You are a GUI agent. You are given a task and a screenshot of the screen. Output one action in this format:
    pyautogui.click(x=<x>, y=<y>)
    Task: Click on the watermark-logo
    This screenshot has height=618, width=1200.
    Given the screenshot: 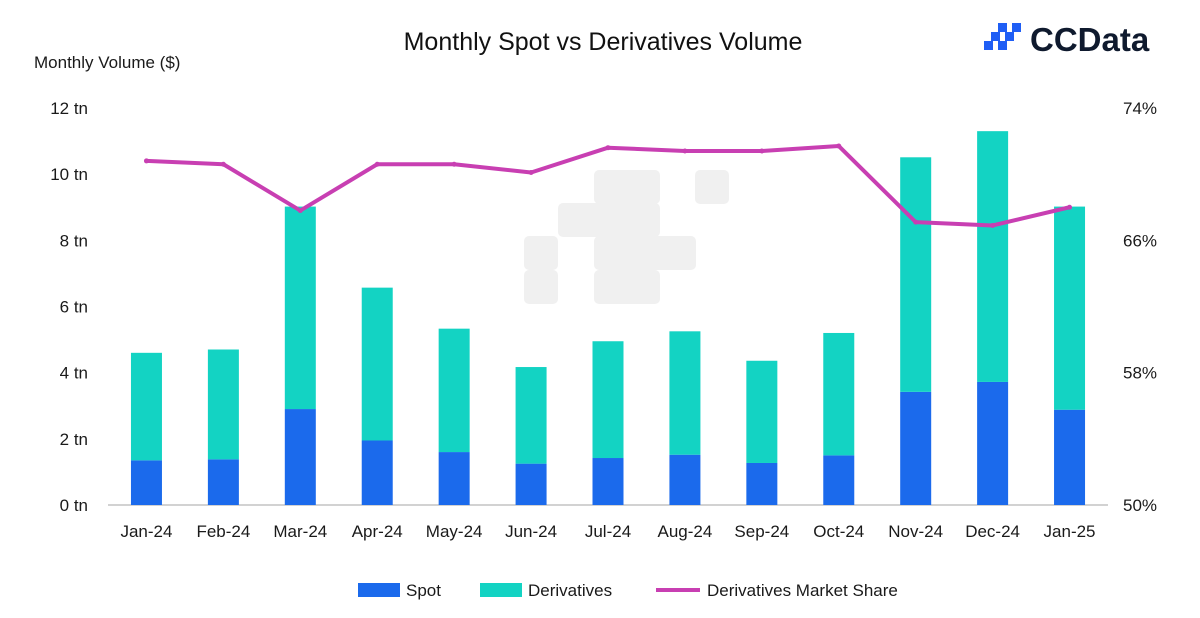 What is the action you would take?
    pyautogui.click(x=626, y=237)
    